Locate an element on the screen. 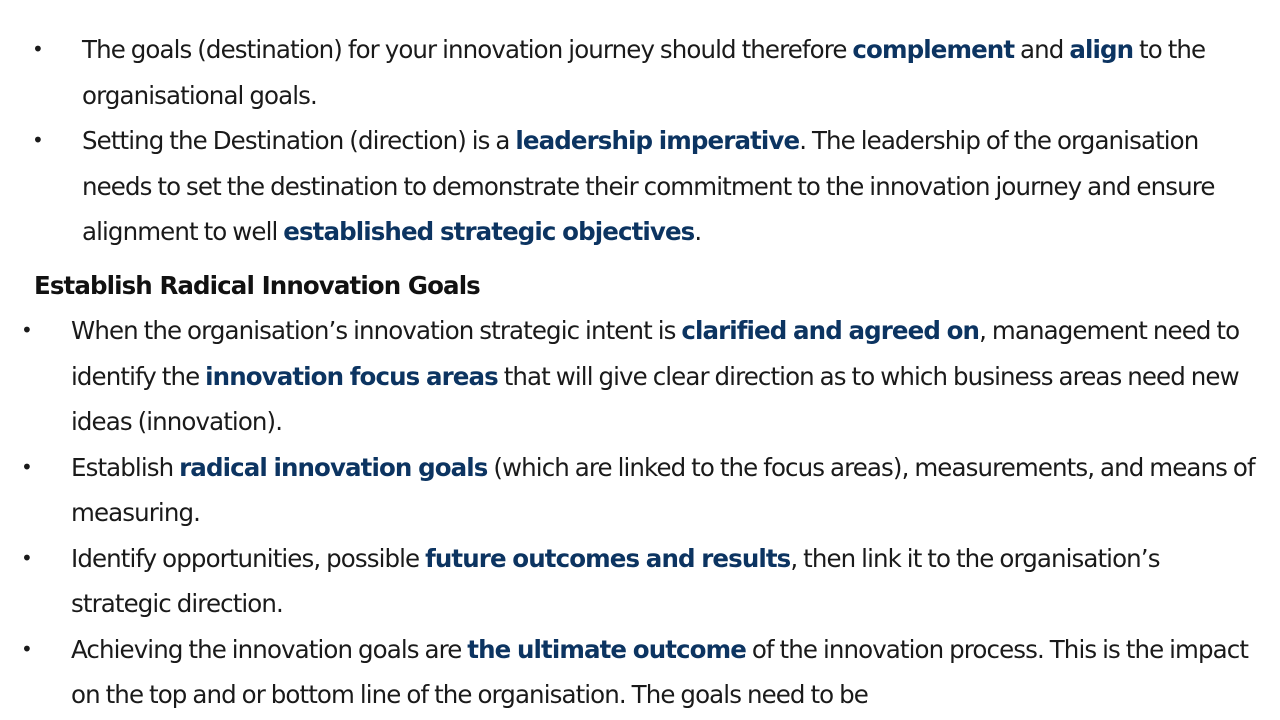  emphasis-text: the ultimate outcome is located at coordinates (607, 649).